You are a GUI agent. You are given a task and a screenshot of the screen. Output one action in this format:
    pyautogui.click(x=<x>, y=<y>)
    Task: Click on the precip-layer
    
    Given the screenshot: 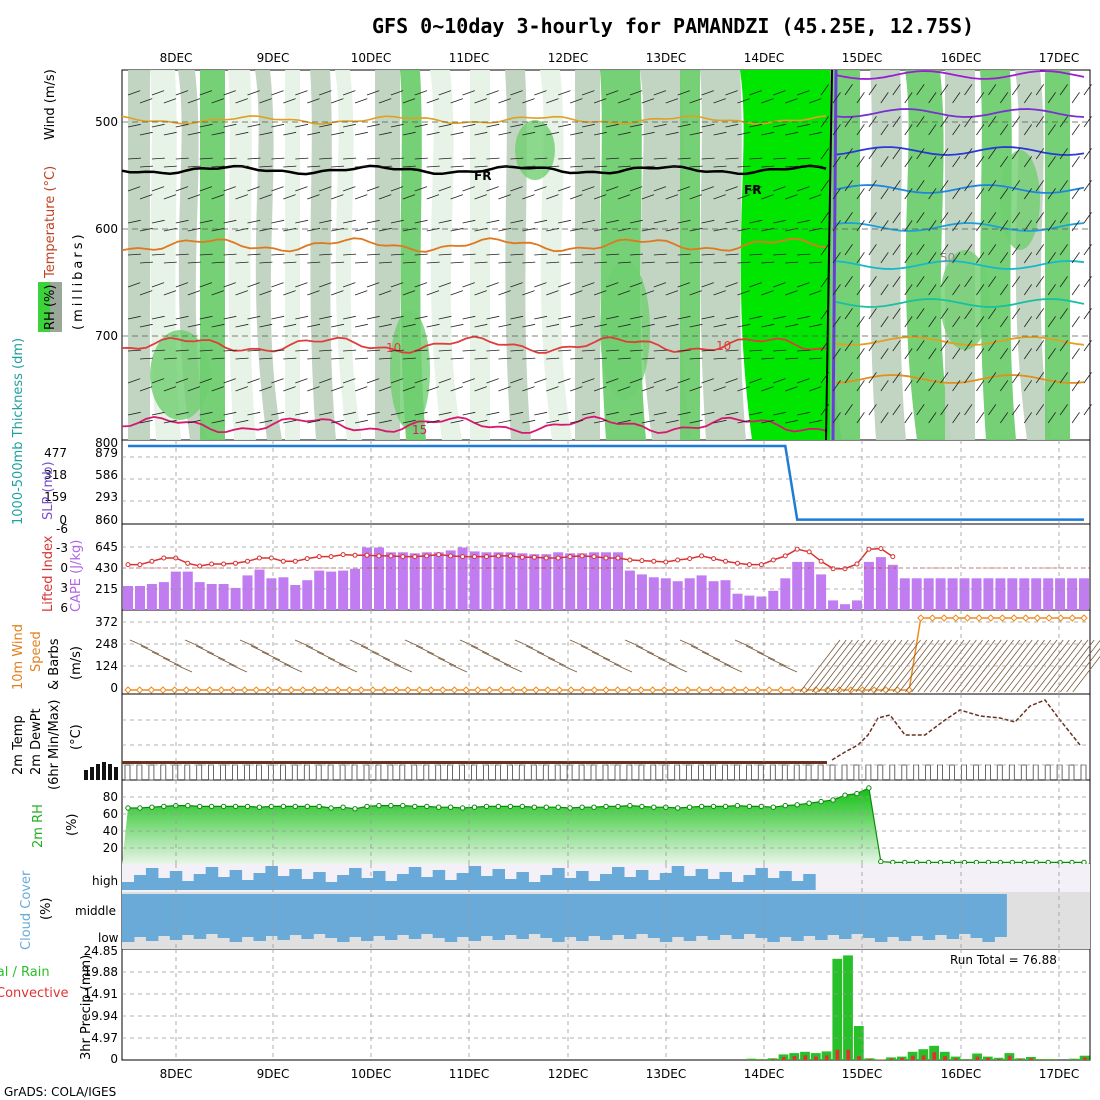 What is the action you would take?
    pyautogui.click(x=918, y=1007)
    